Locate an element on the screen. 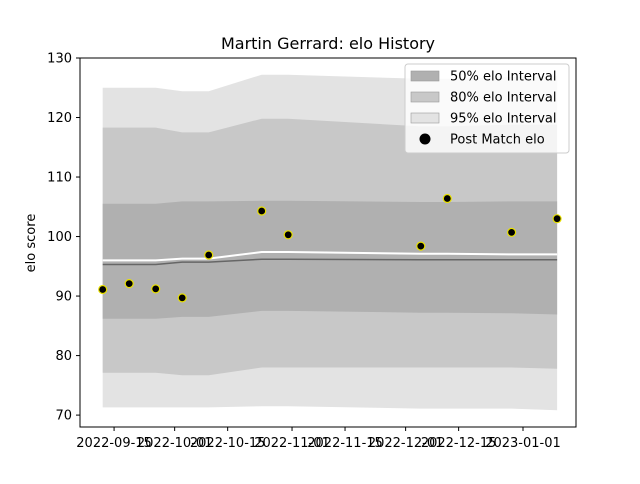 The width and height of the screenshot is (640, 484). legend-box is located at coordinates (487, 108).